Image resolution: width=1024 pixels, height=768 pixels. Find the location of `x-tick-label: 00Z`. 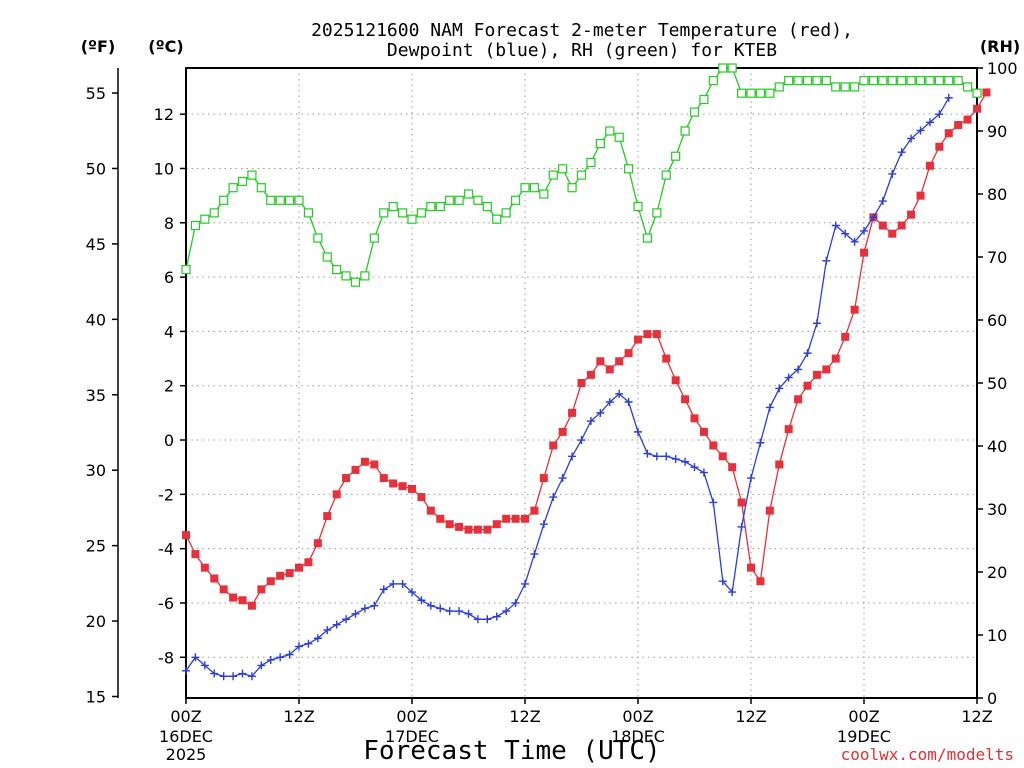

x-tick-label: 00Z is located at coordinates (637, 716).